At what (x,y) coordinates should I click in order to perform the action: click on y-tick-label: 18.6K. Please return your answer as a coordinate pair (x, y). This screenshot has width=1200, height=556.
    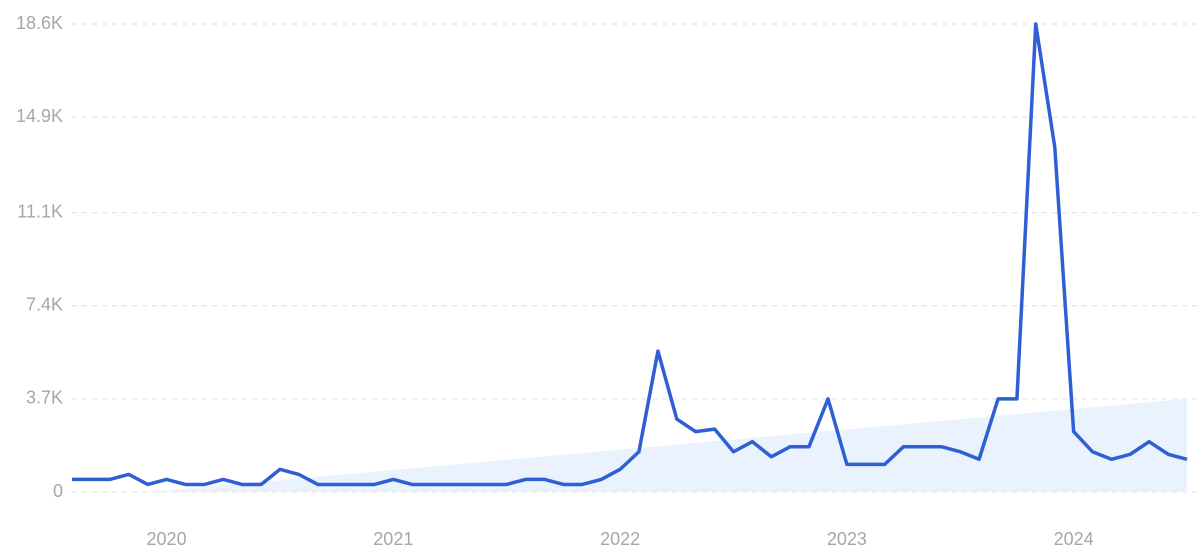
    Looking at the image, I should click on (39, 23).